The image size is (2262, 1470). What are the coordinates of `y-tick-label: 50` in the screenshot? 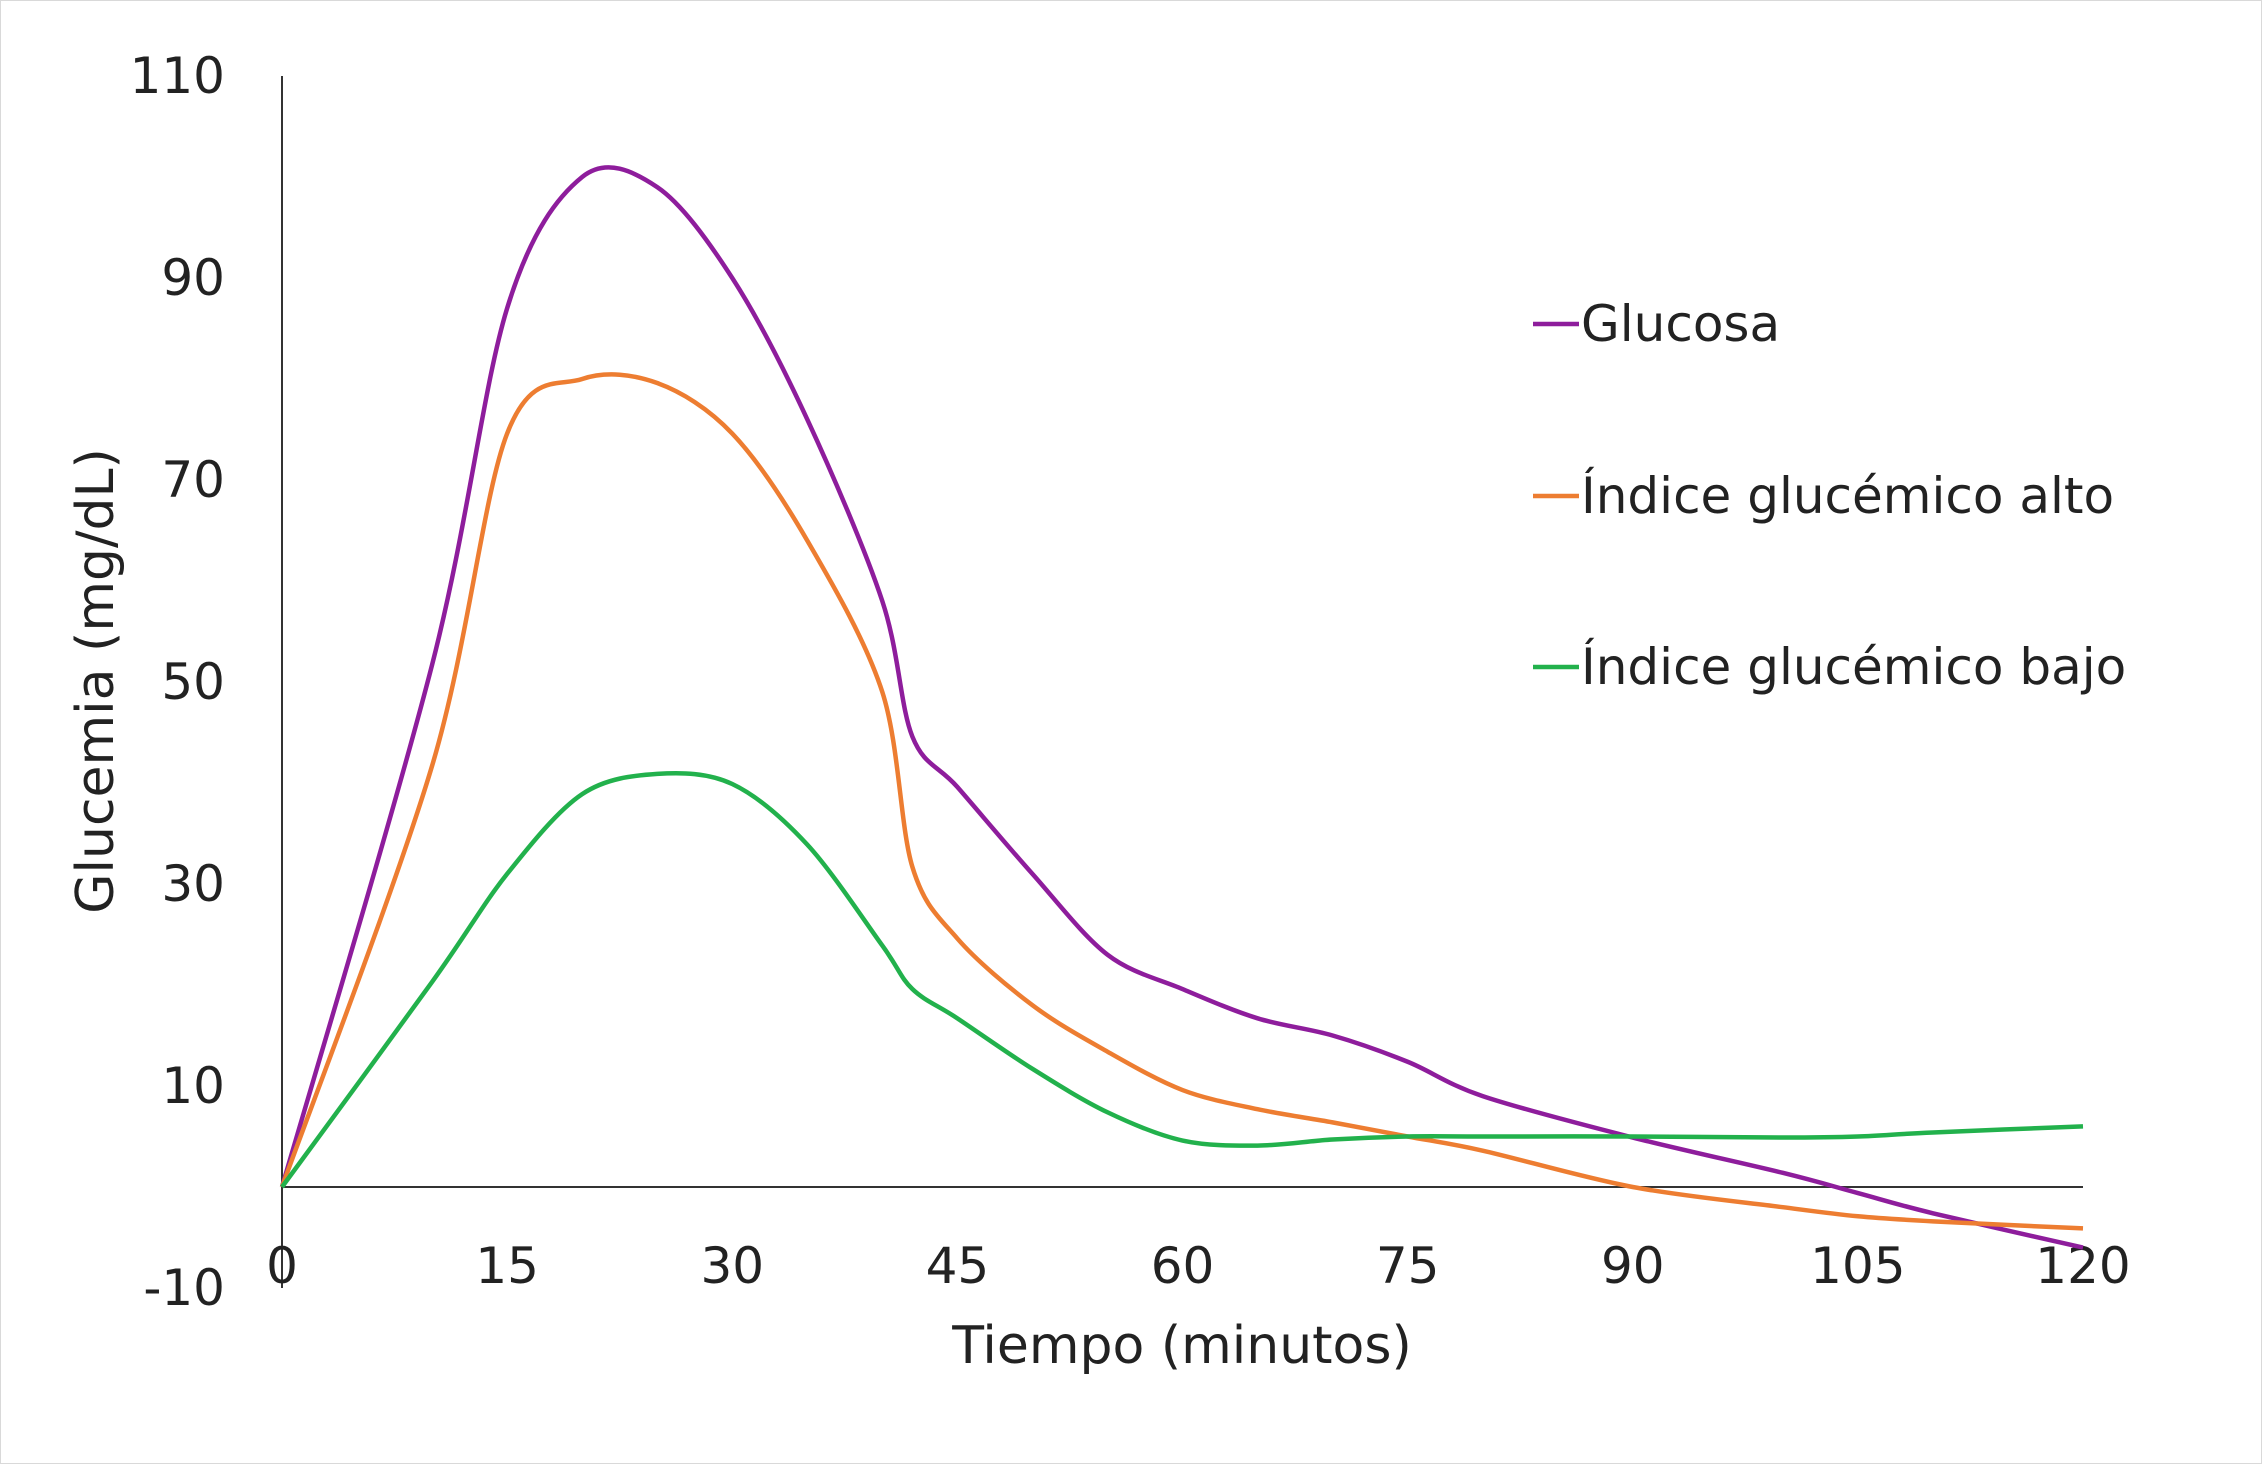 It's located at (193, 682).